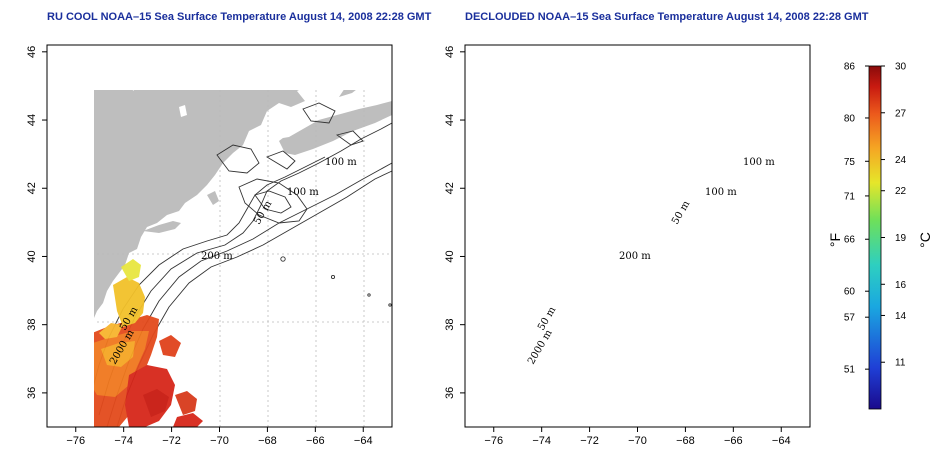  Describe the element at coordinates (32, 256) in the screenshot. I see `left-y-tick-label: 40` at that location.